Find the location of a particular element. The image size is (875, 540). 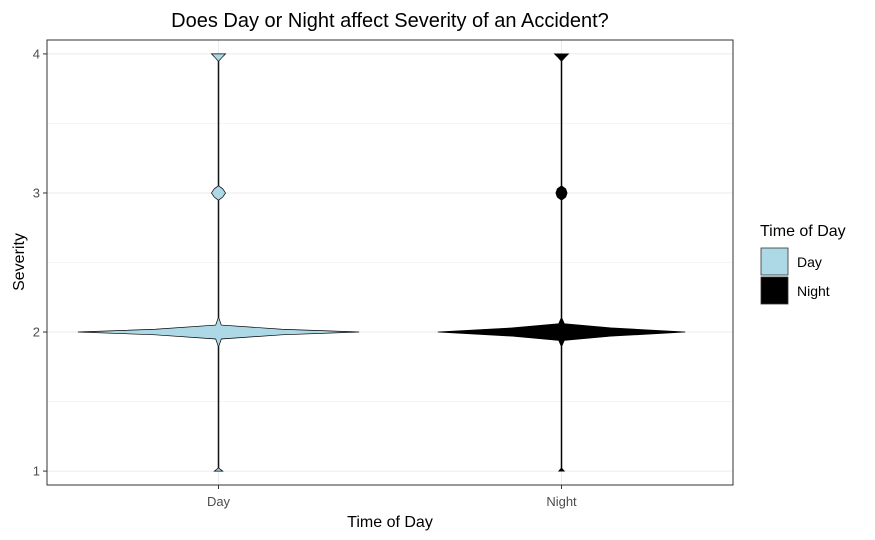

legend-label-day: Day is located at coordinates (809, 262).